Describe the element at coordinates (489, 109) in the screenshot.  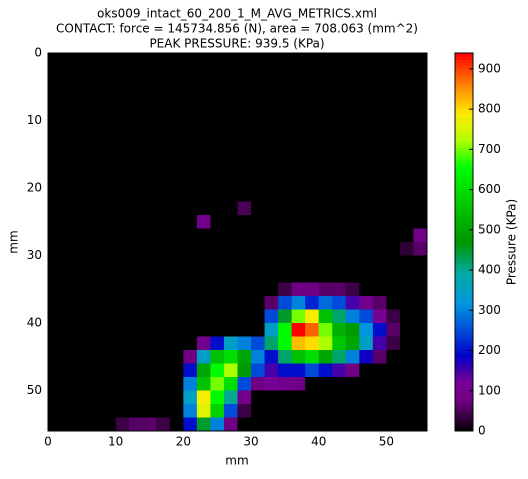
I see `colorbar-tick-label: 800` at that location.